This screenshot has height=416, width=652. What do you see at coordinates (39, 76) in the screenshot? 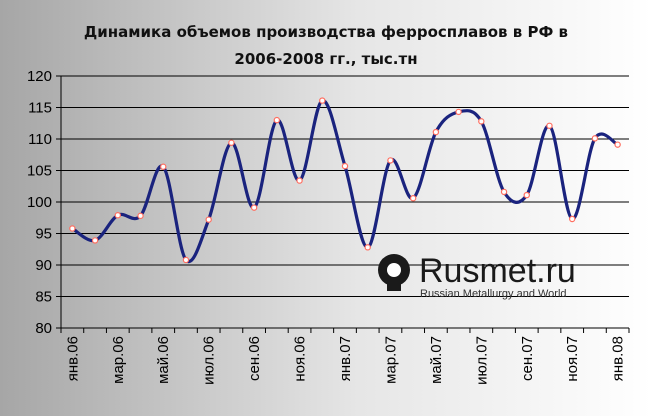
I see `y-tick-label: 120` at bounding box center [39, 76].